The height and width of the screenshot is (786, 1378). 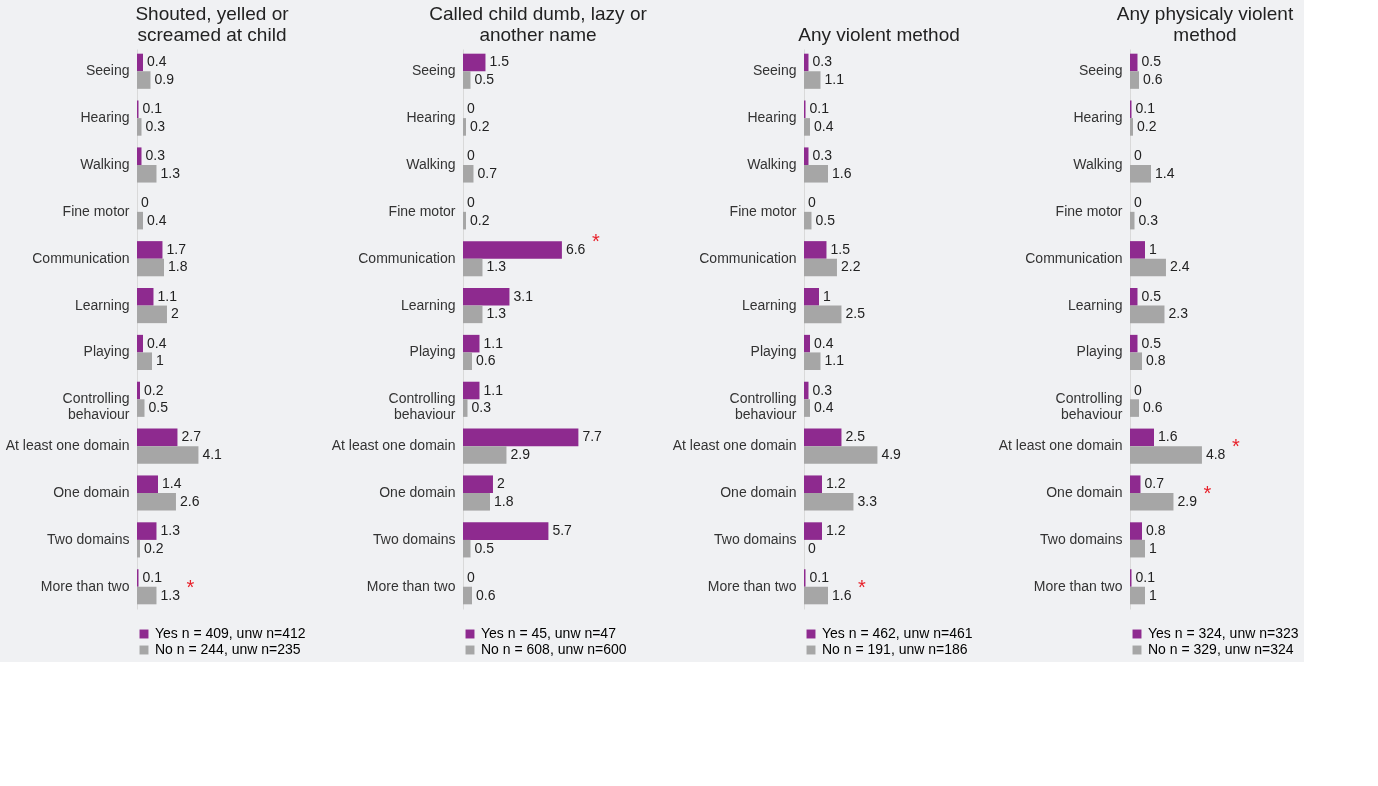 What do you see at coordinates (176, 248) in the screenshot?
I see `data-label: 1.7` at bounding box center [176, 248].